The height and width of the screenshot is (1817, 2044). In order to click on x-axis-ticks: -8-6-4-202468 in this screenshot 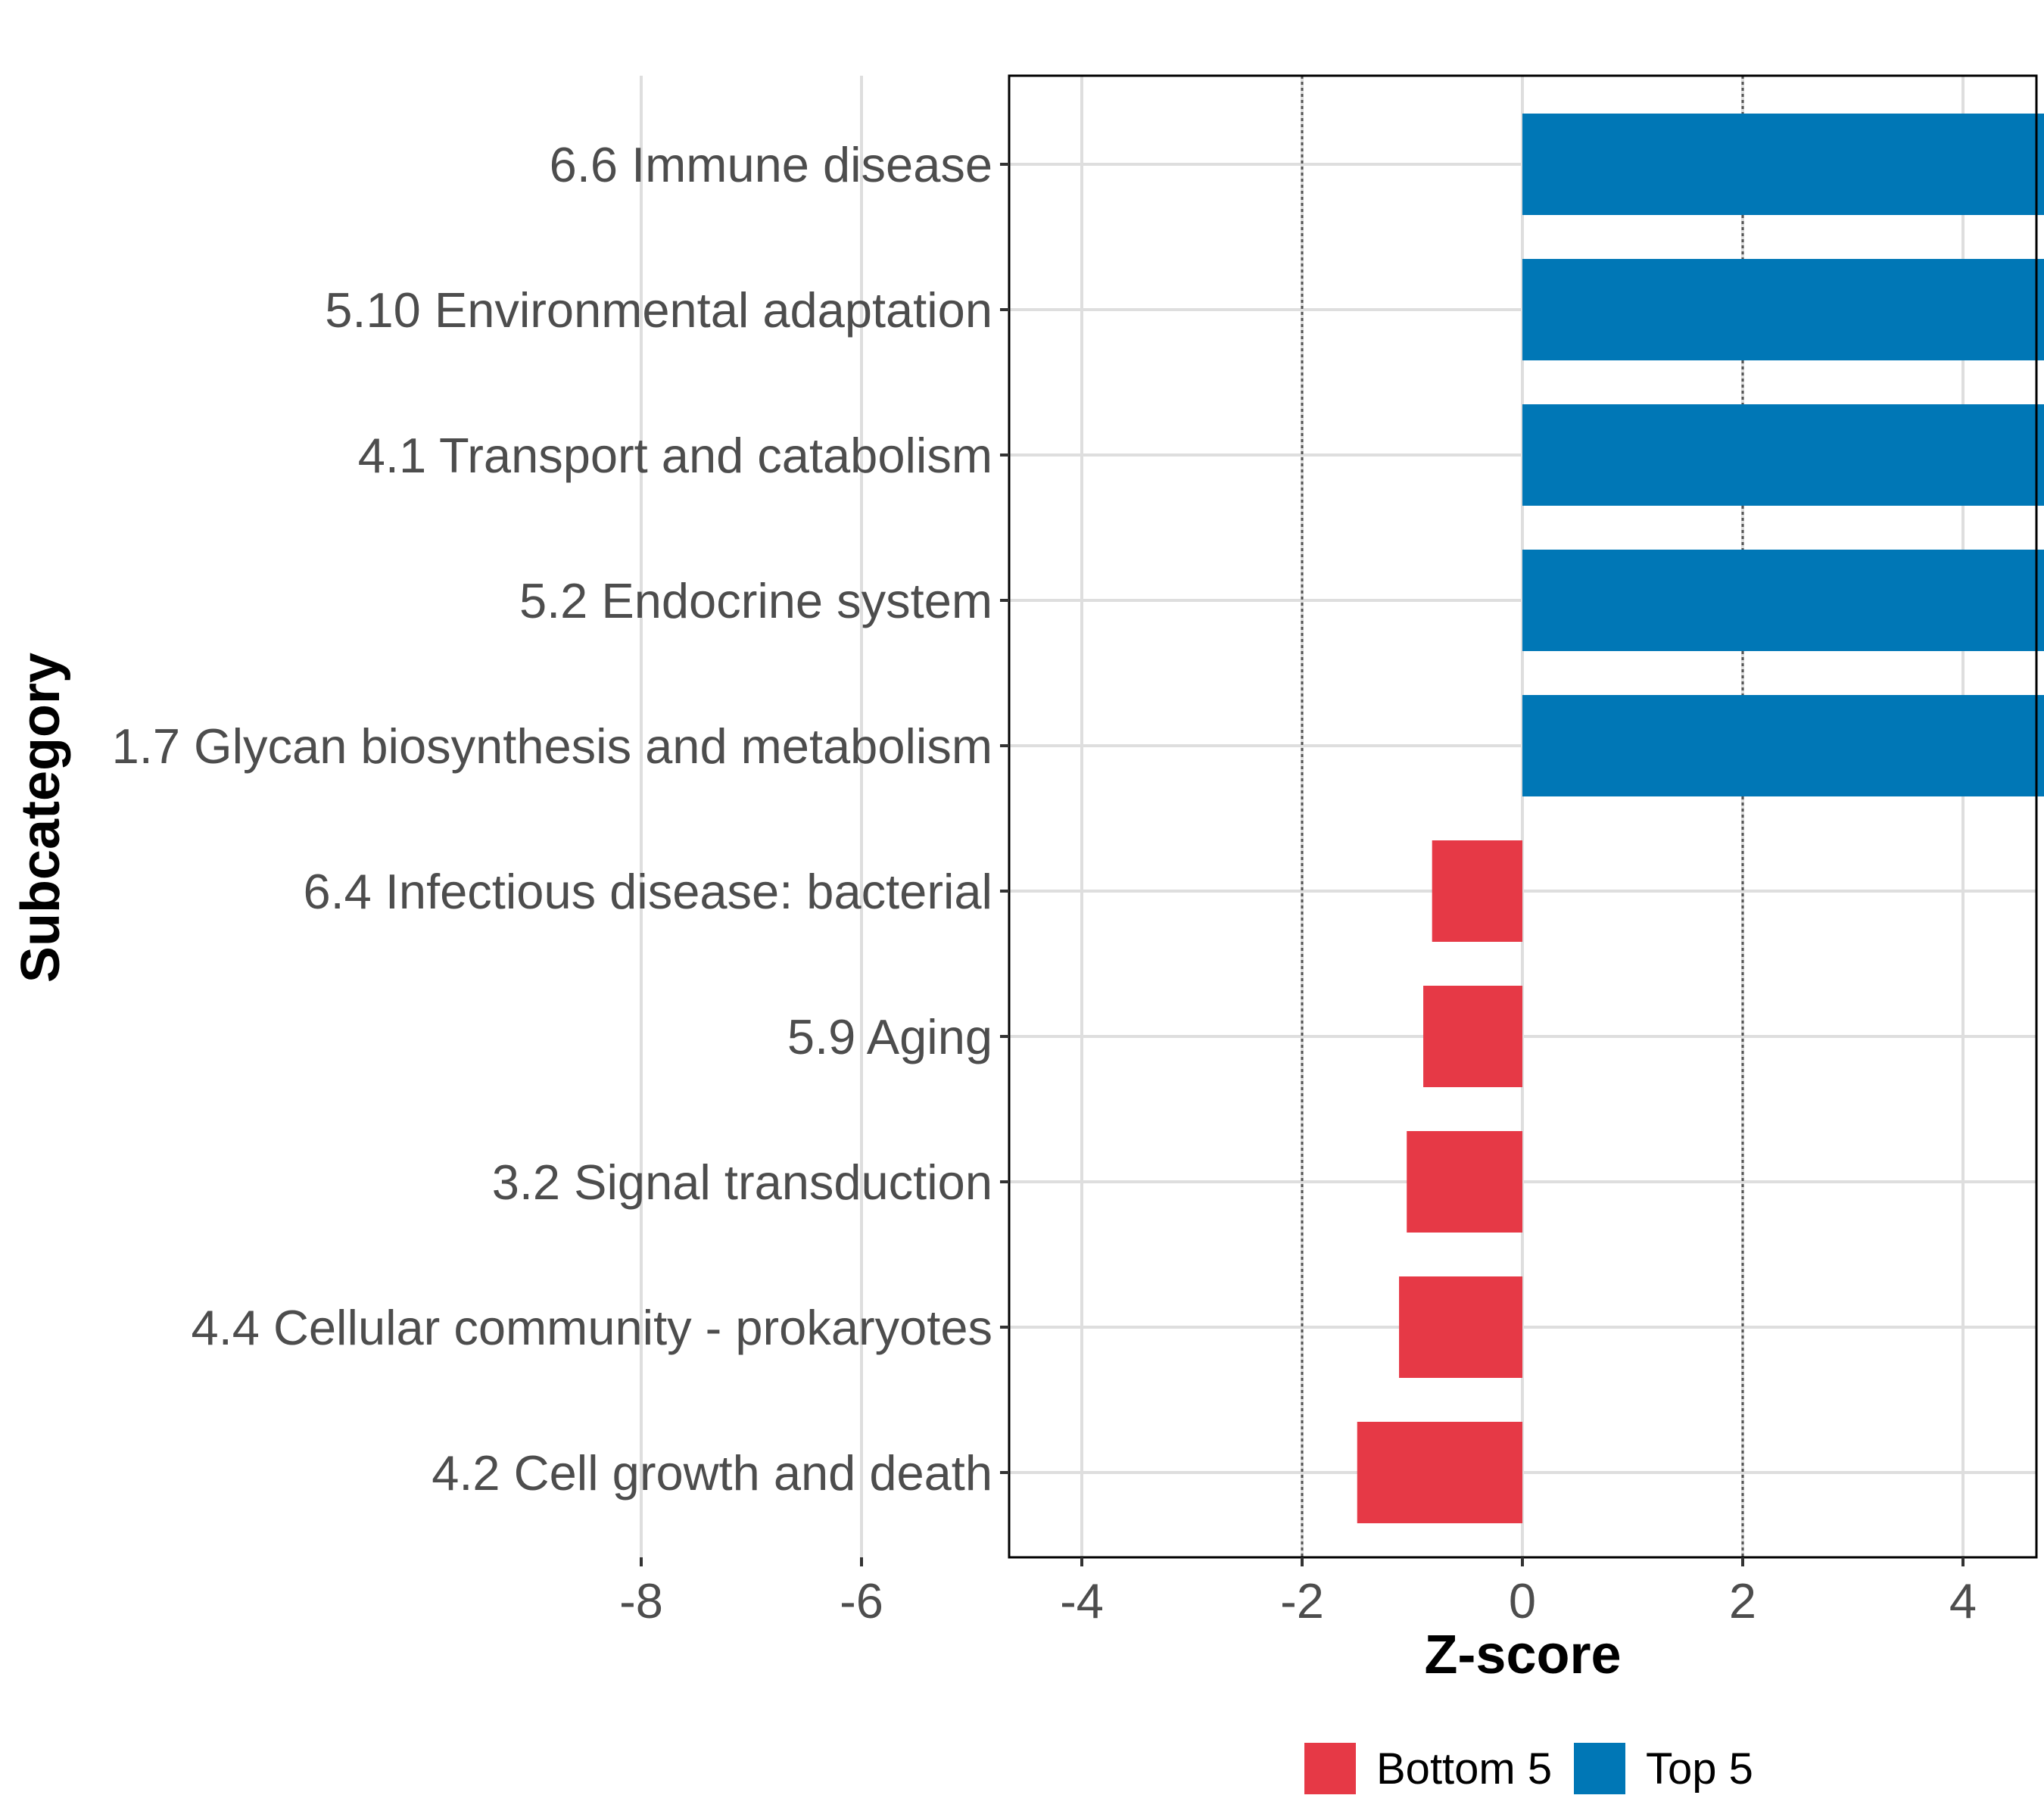, I will do `click(1298, 1592)`.